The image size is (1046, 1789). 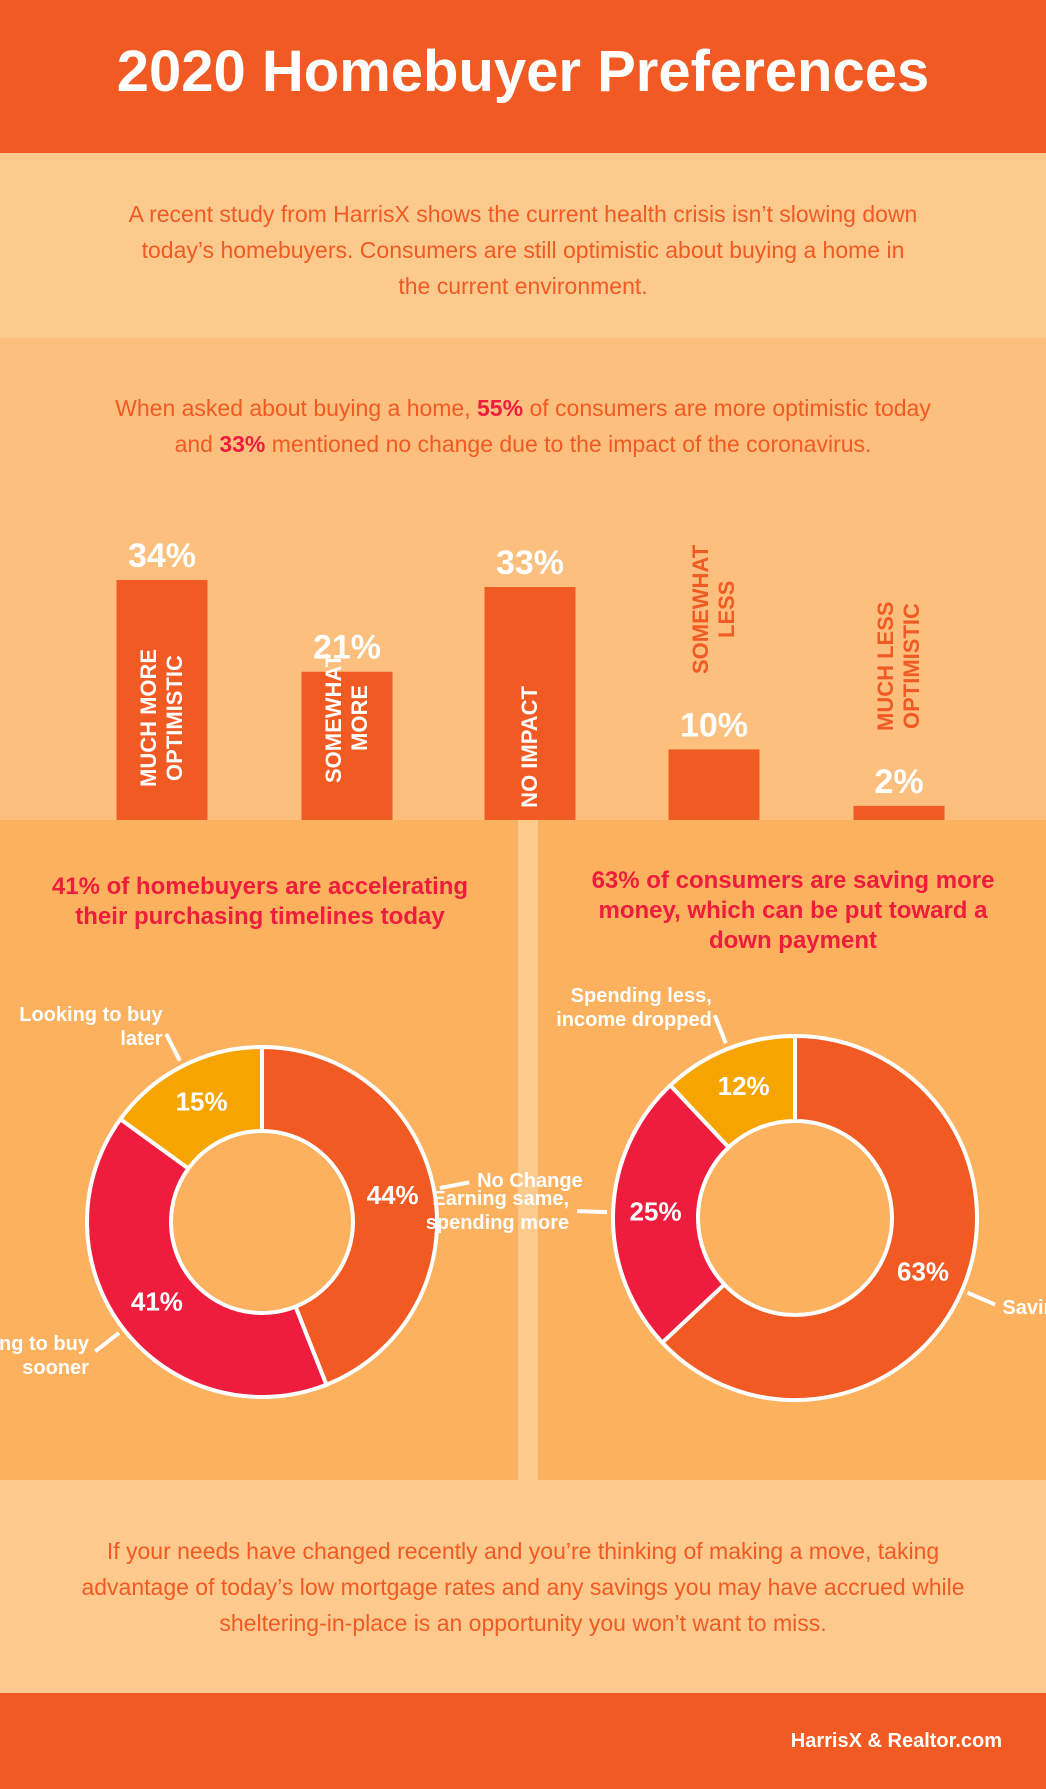 I want to click on value-label: 2%, so click(x=898, y=782).